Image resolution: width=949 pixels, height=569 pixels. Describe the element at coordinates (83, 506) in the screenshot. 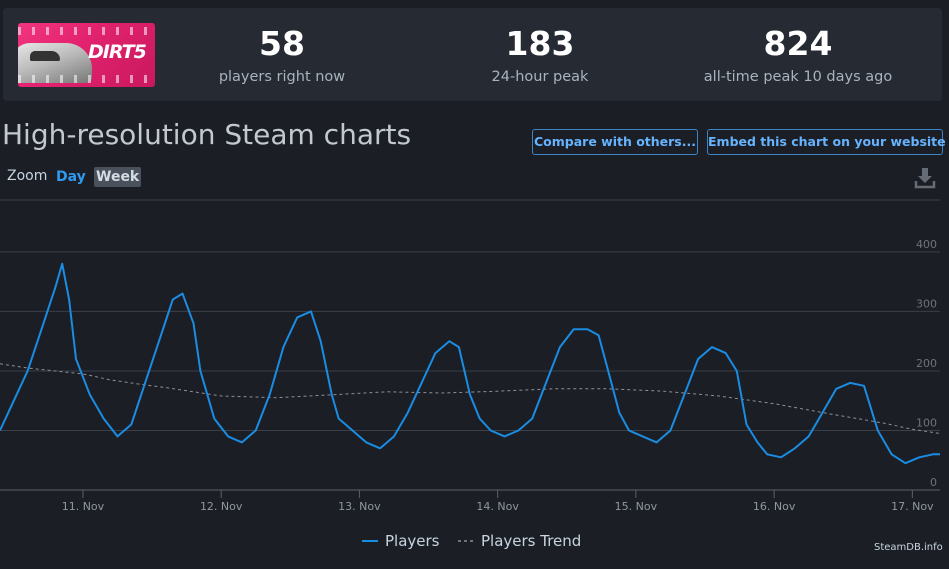

I see `x-tick-label: 11. Nov` at that location.